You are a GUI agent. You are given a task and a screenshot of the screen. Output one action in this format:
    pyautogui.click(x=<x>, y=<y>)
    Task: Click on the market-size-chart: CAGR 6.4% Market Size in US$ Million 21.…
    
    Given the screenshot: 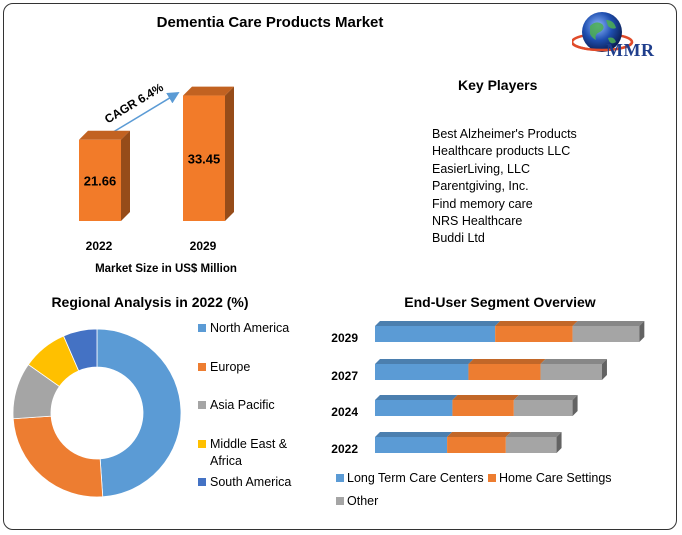 What is the action you would take?
    pyautogui.click(x=158, y=177)
    